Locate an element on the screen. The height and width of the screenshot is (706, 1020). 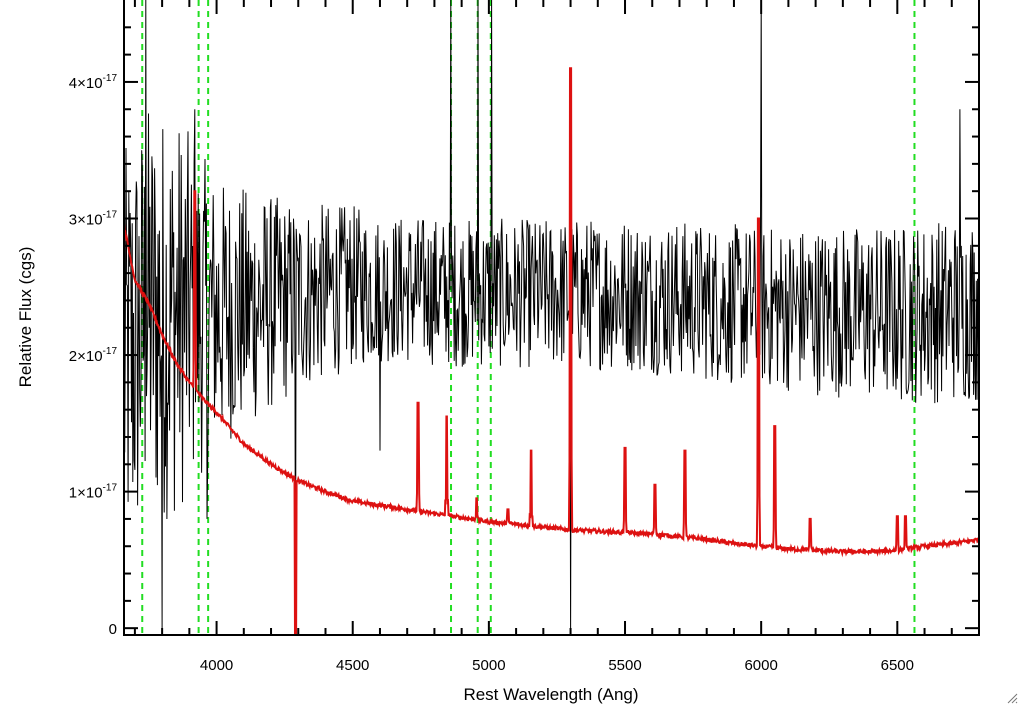
y-tick-label: 3×10⁻¹⁷ is located at coordinates (93, 218).